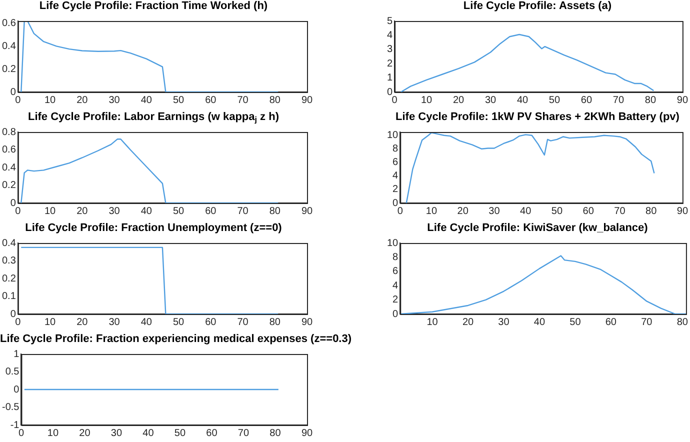  What do you see at coordinates (15, 425) in the screenshot?
I see `y-tick-label: -1` at bounding box center [15, 425].